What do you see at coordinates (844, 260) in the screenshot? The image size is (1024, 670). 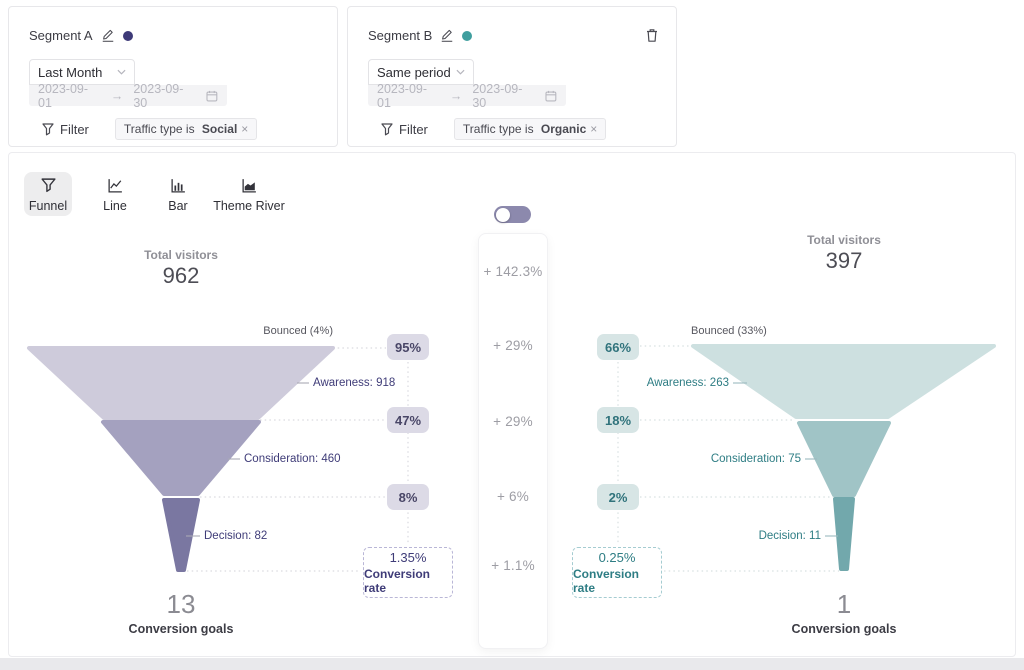 I see `funnel-b-total-value: 397` at bounding box center [844, 260].